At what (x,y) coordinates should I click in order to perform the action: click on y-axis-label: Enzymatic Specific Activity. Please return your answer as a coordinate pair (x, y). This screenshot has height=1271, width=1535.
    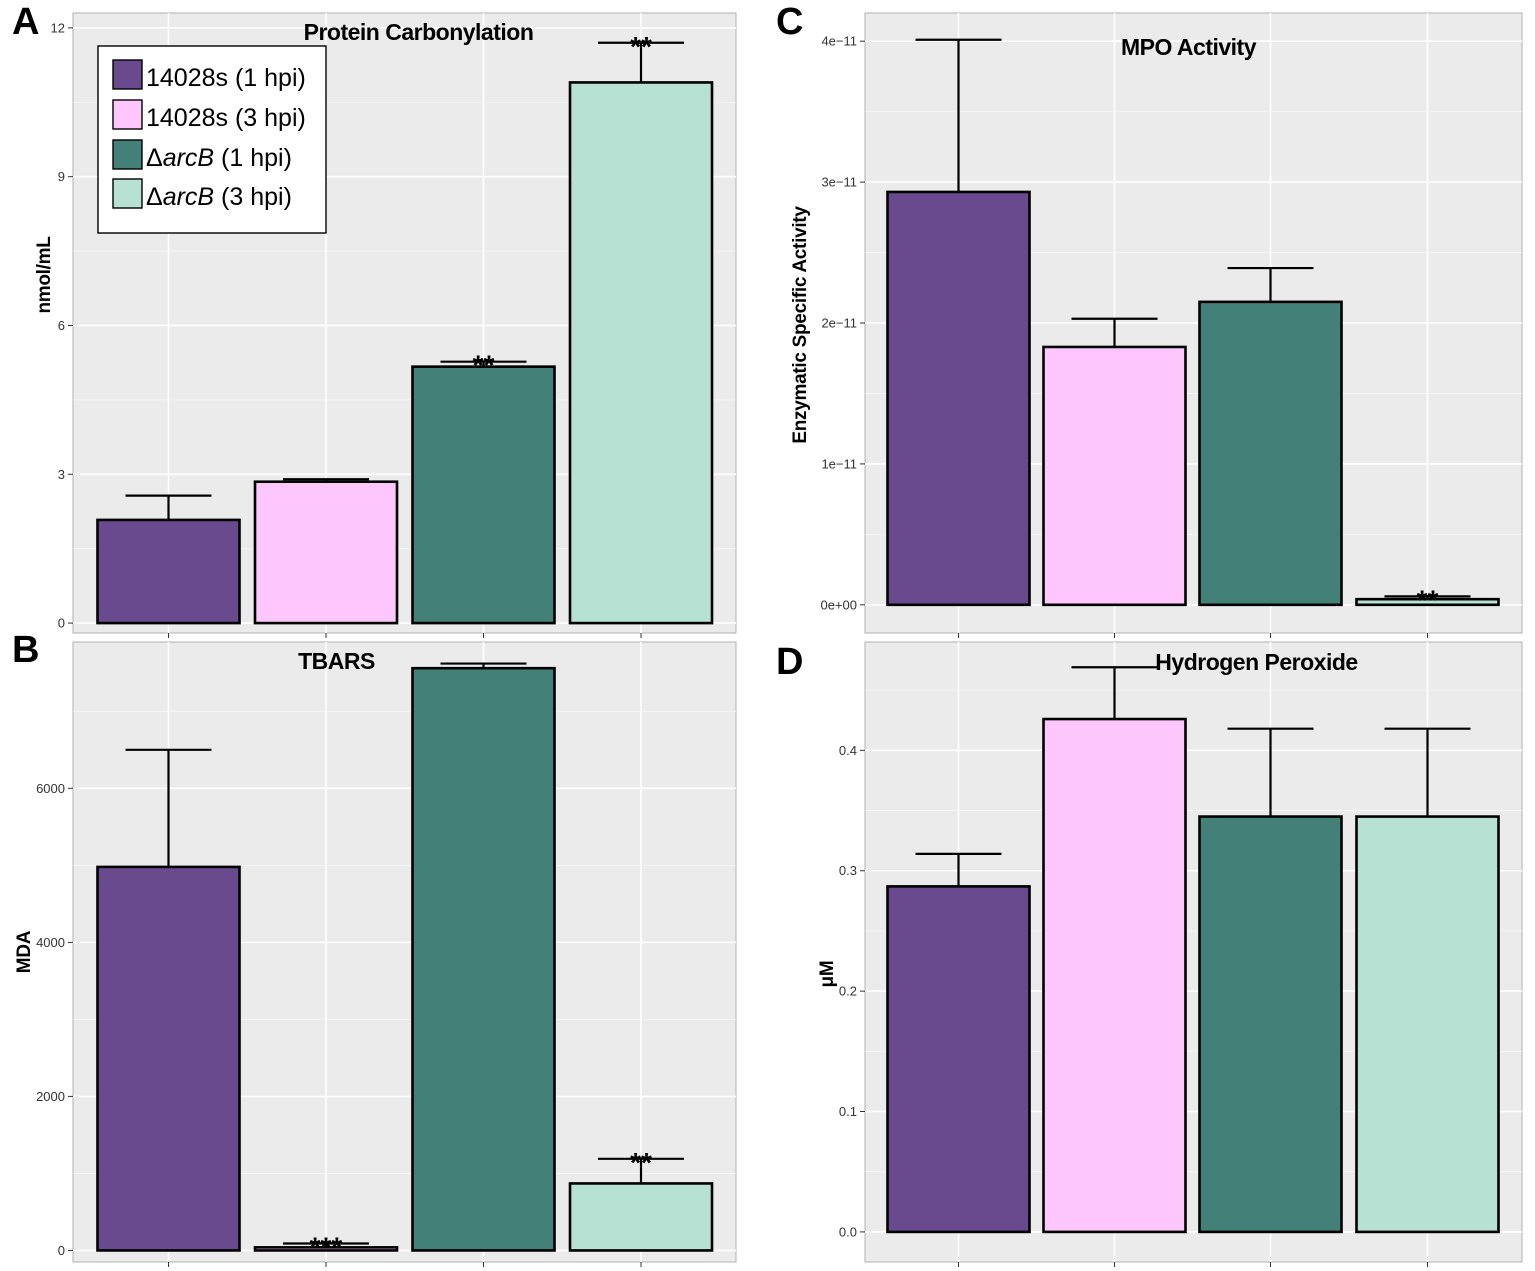
    Looking at the image, I should click on (800, 325).